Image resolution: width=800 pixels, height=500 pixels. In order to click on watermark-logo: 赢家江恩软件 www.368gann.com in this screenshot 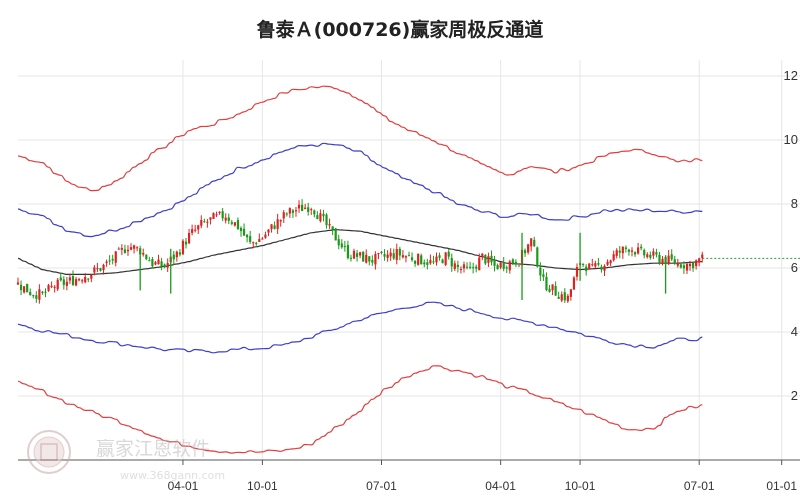, I will do `click(126, 456)`.